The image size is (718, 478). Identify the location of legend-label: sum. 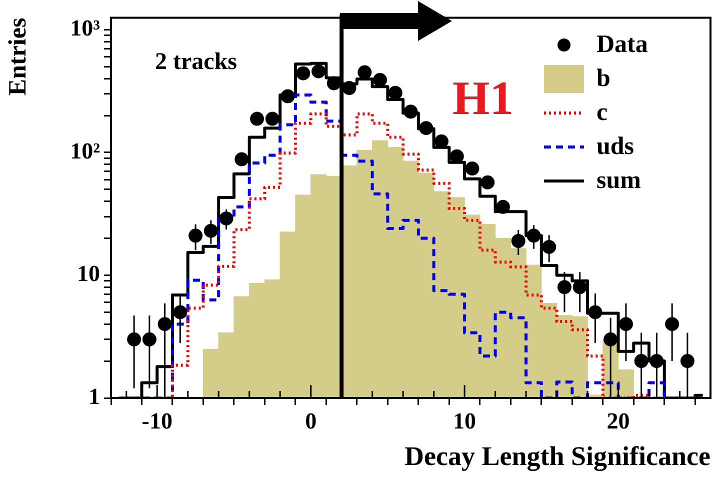
(618, 181).